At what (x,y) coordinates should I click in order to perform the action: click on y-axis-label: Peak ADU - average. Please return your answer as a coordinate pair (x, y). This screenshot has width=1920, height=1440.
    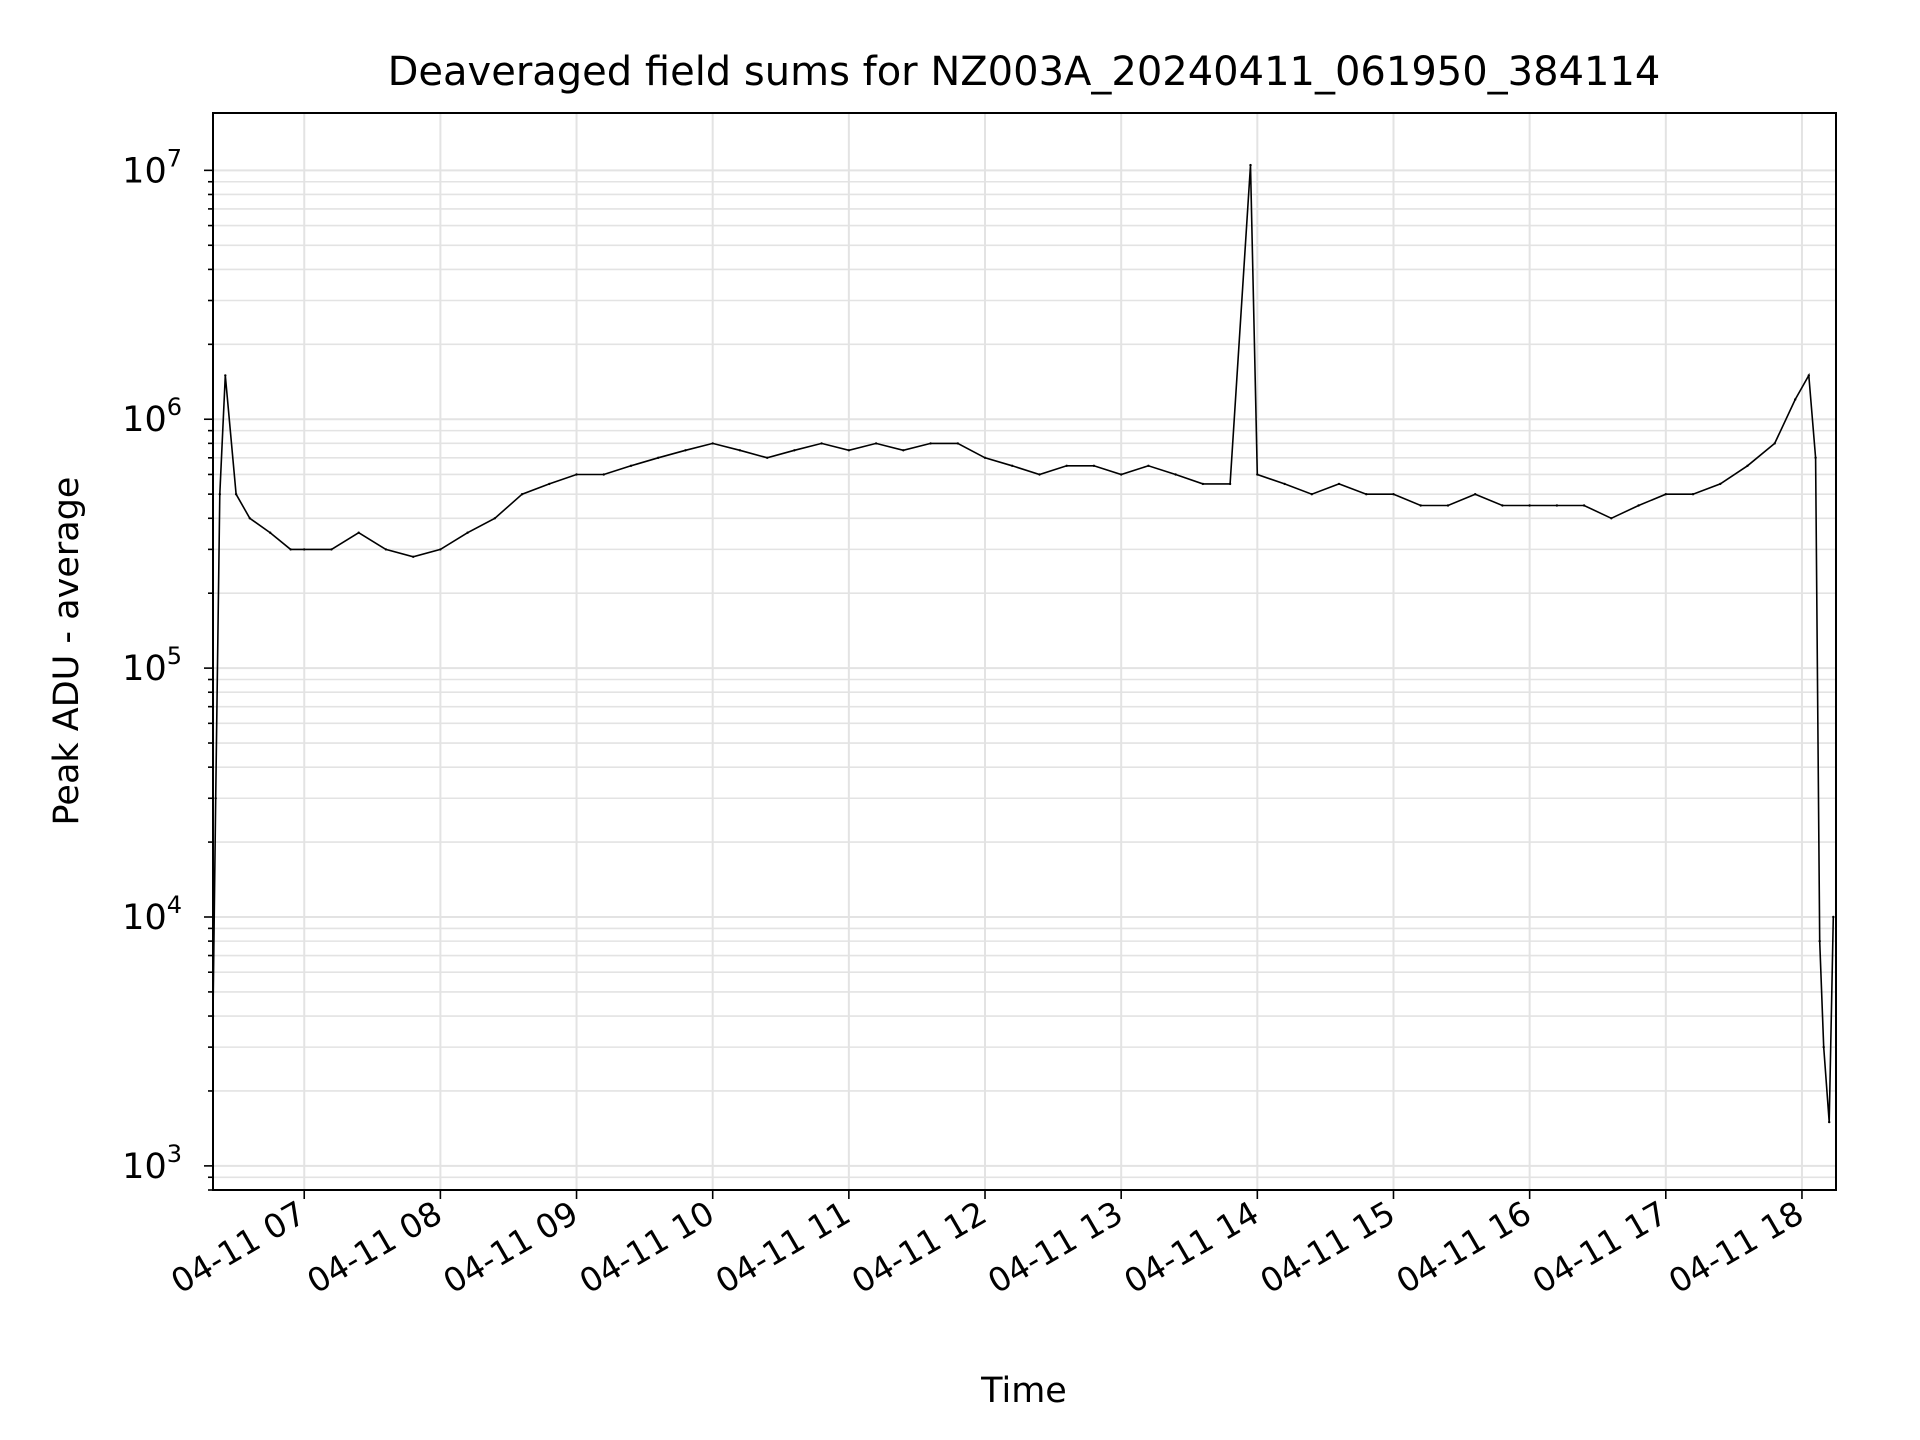
    Looking at the image, I should click on (67, 651).